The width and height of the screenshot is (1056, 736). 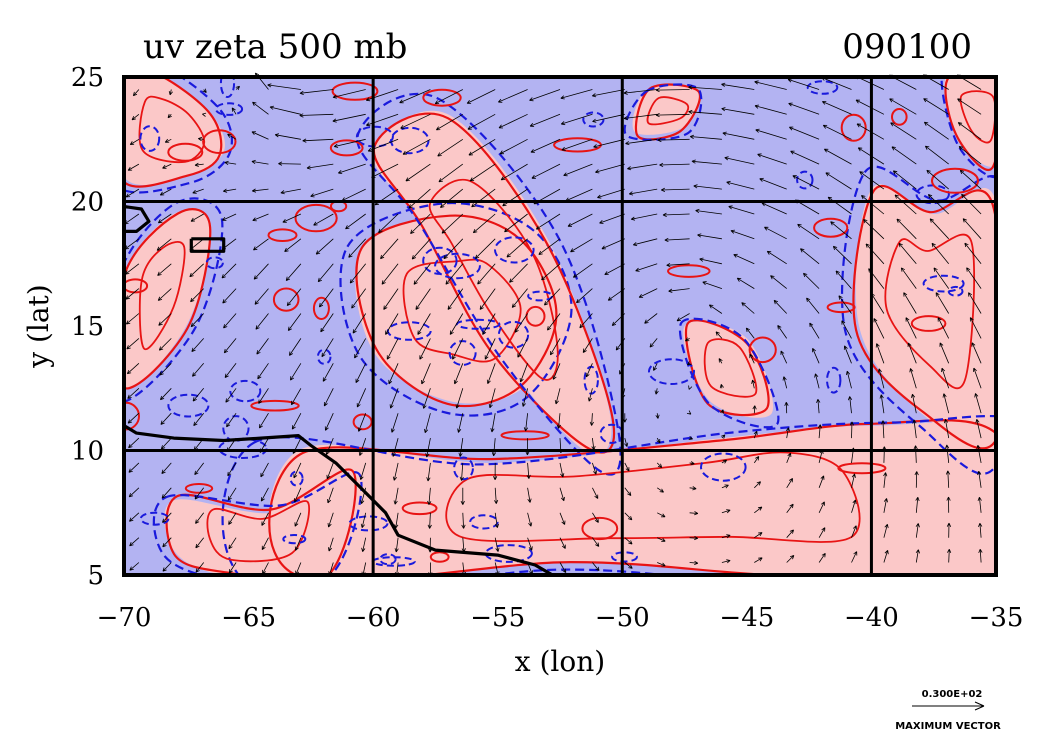 What do you see at coordinates (948, 710) in the screenshot?
I see `vector-legend: 0.300E+02 MAXIMUM VECTOR` at bounding box center [948, 710].